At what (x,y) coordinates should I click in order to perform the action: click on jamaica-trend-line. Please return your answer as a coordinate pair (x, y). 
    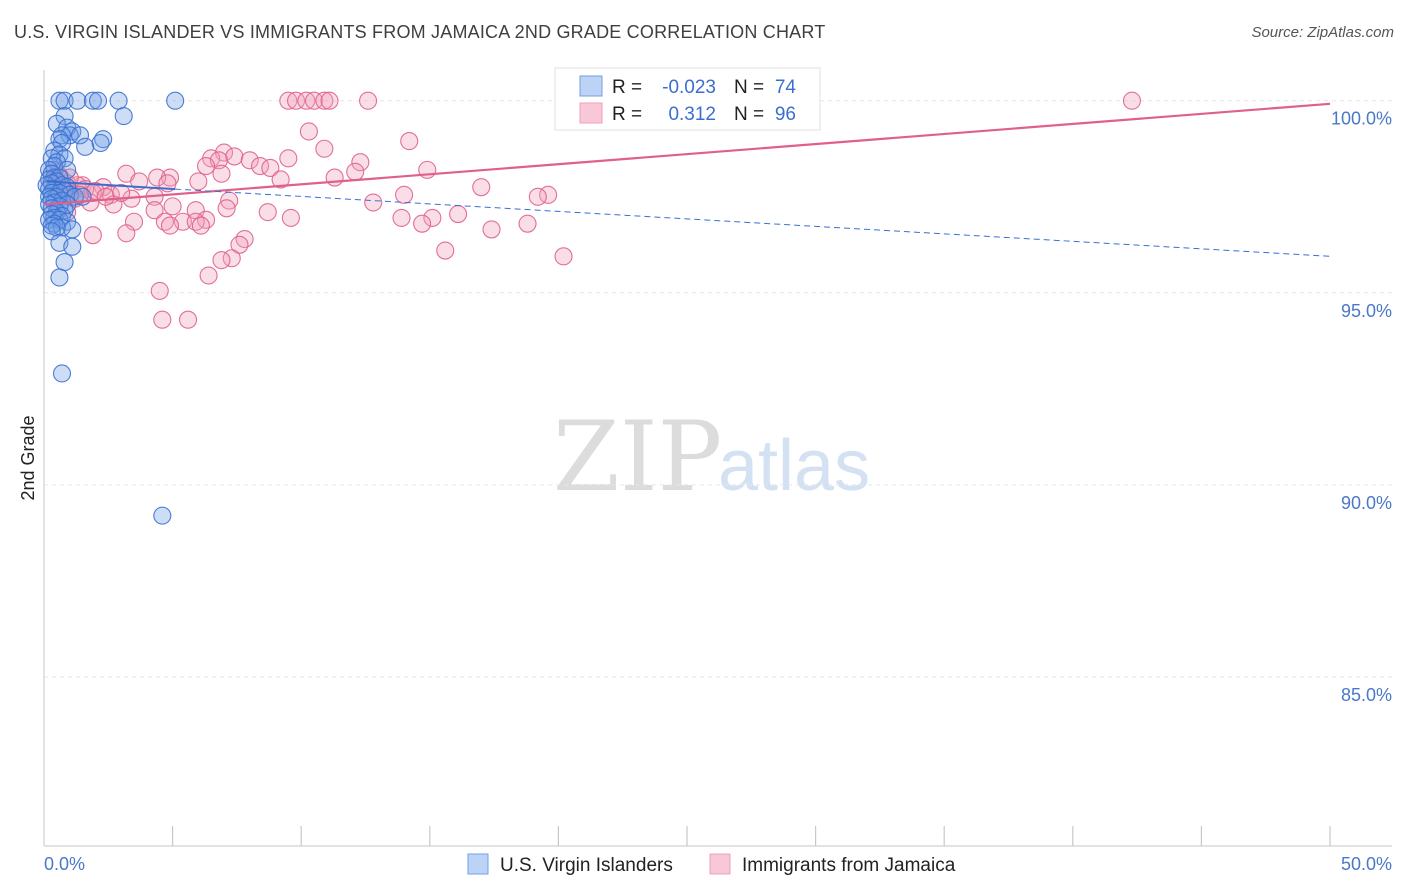
    Looking at the image, I should click on (687, 154).